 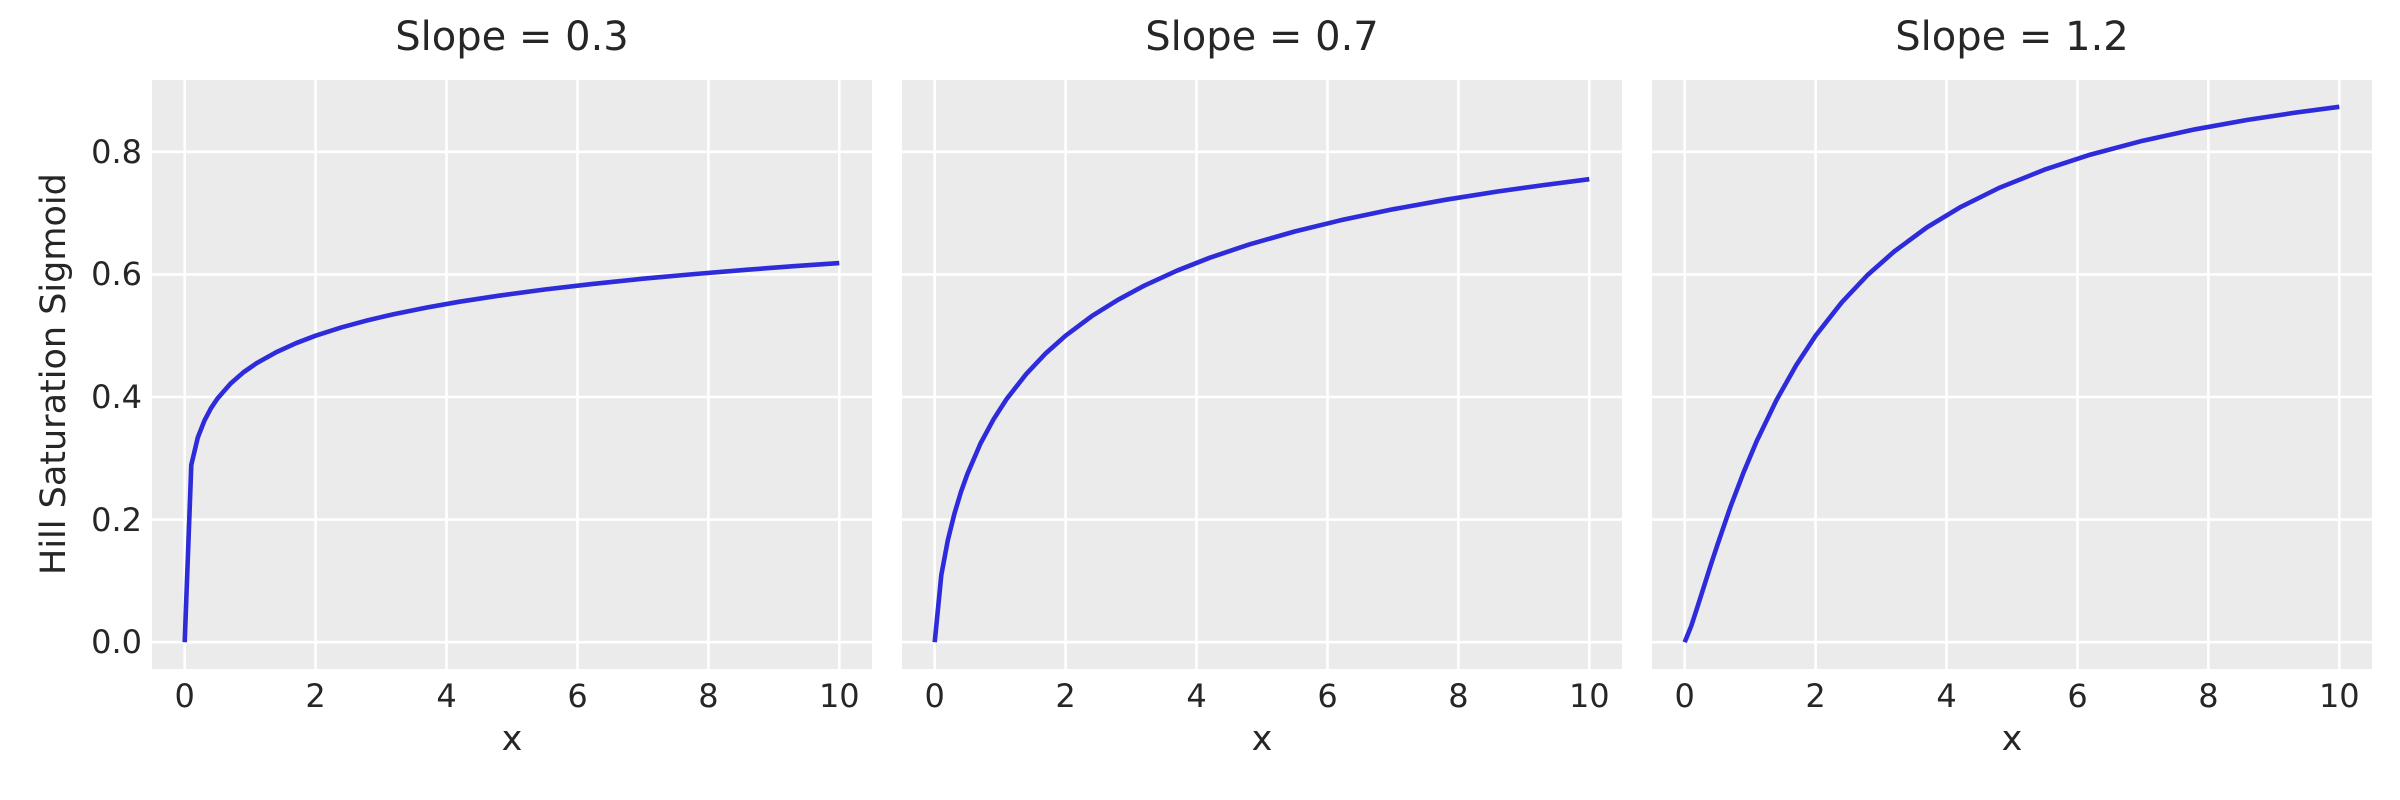 I want to click on y-tick-label: 0.8, so click(x=116, y=151).